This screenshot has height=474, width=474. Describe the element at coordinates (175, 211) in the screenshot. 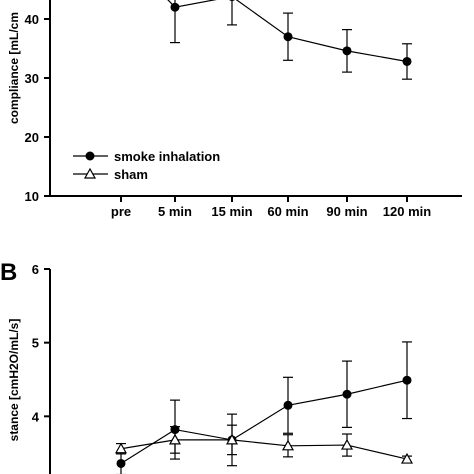

I see `x-tick-label: 5 min` at that location.